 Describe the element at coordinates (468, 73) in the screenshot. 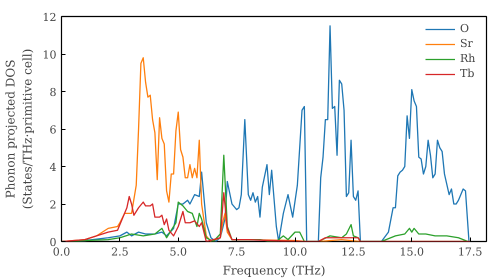

I see `legend-label: Tb` at that location.